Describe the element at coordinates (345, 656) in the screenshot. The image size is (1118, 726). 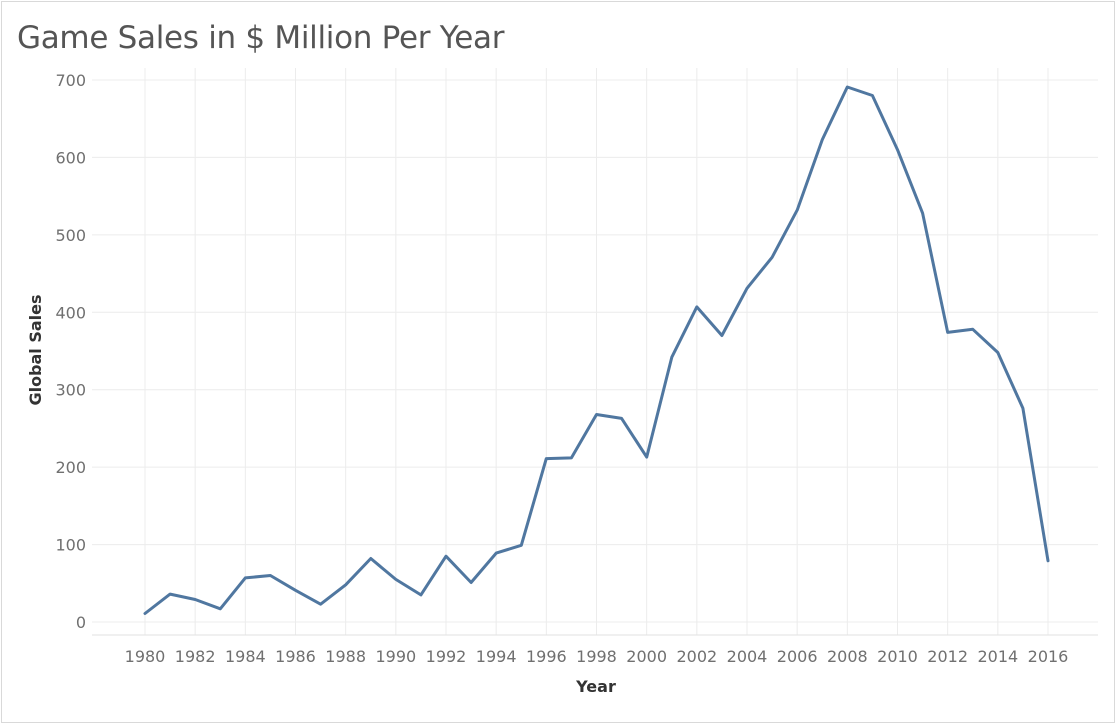
I see `x-tick-label: 1988` at that location.